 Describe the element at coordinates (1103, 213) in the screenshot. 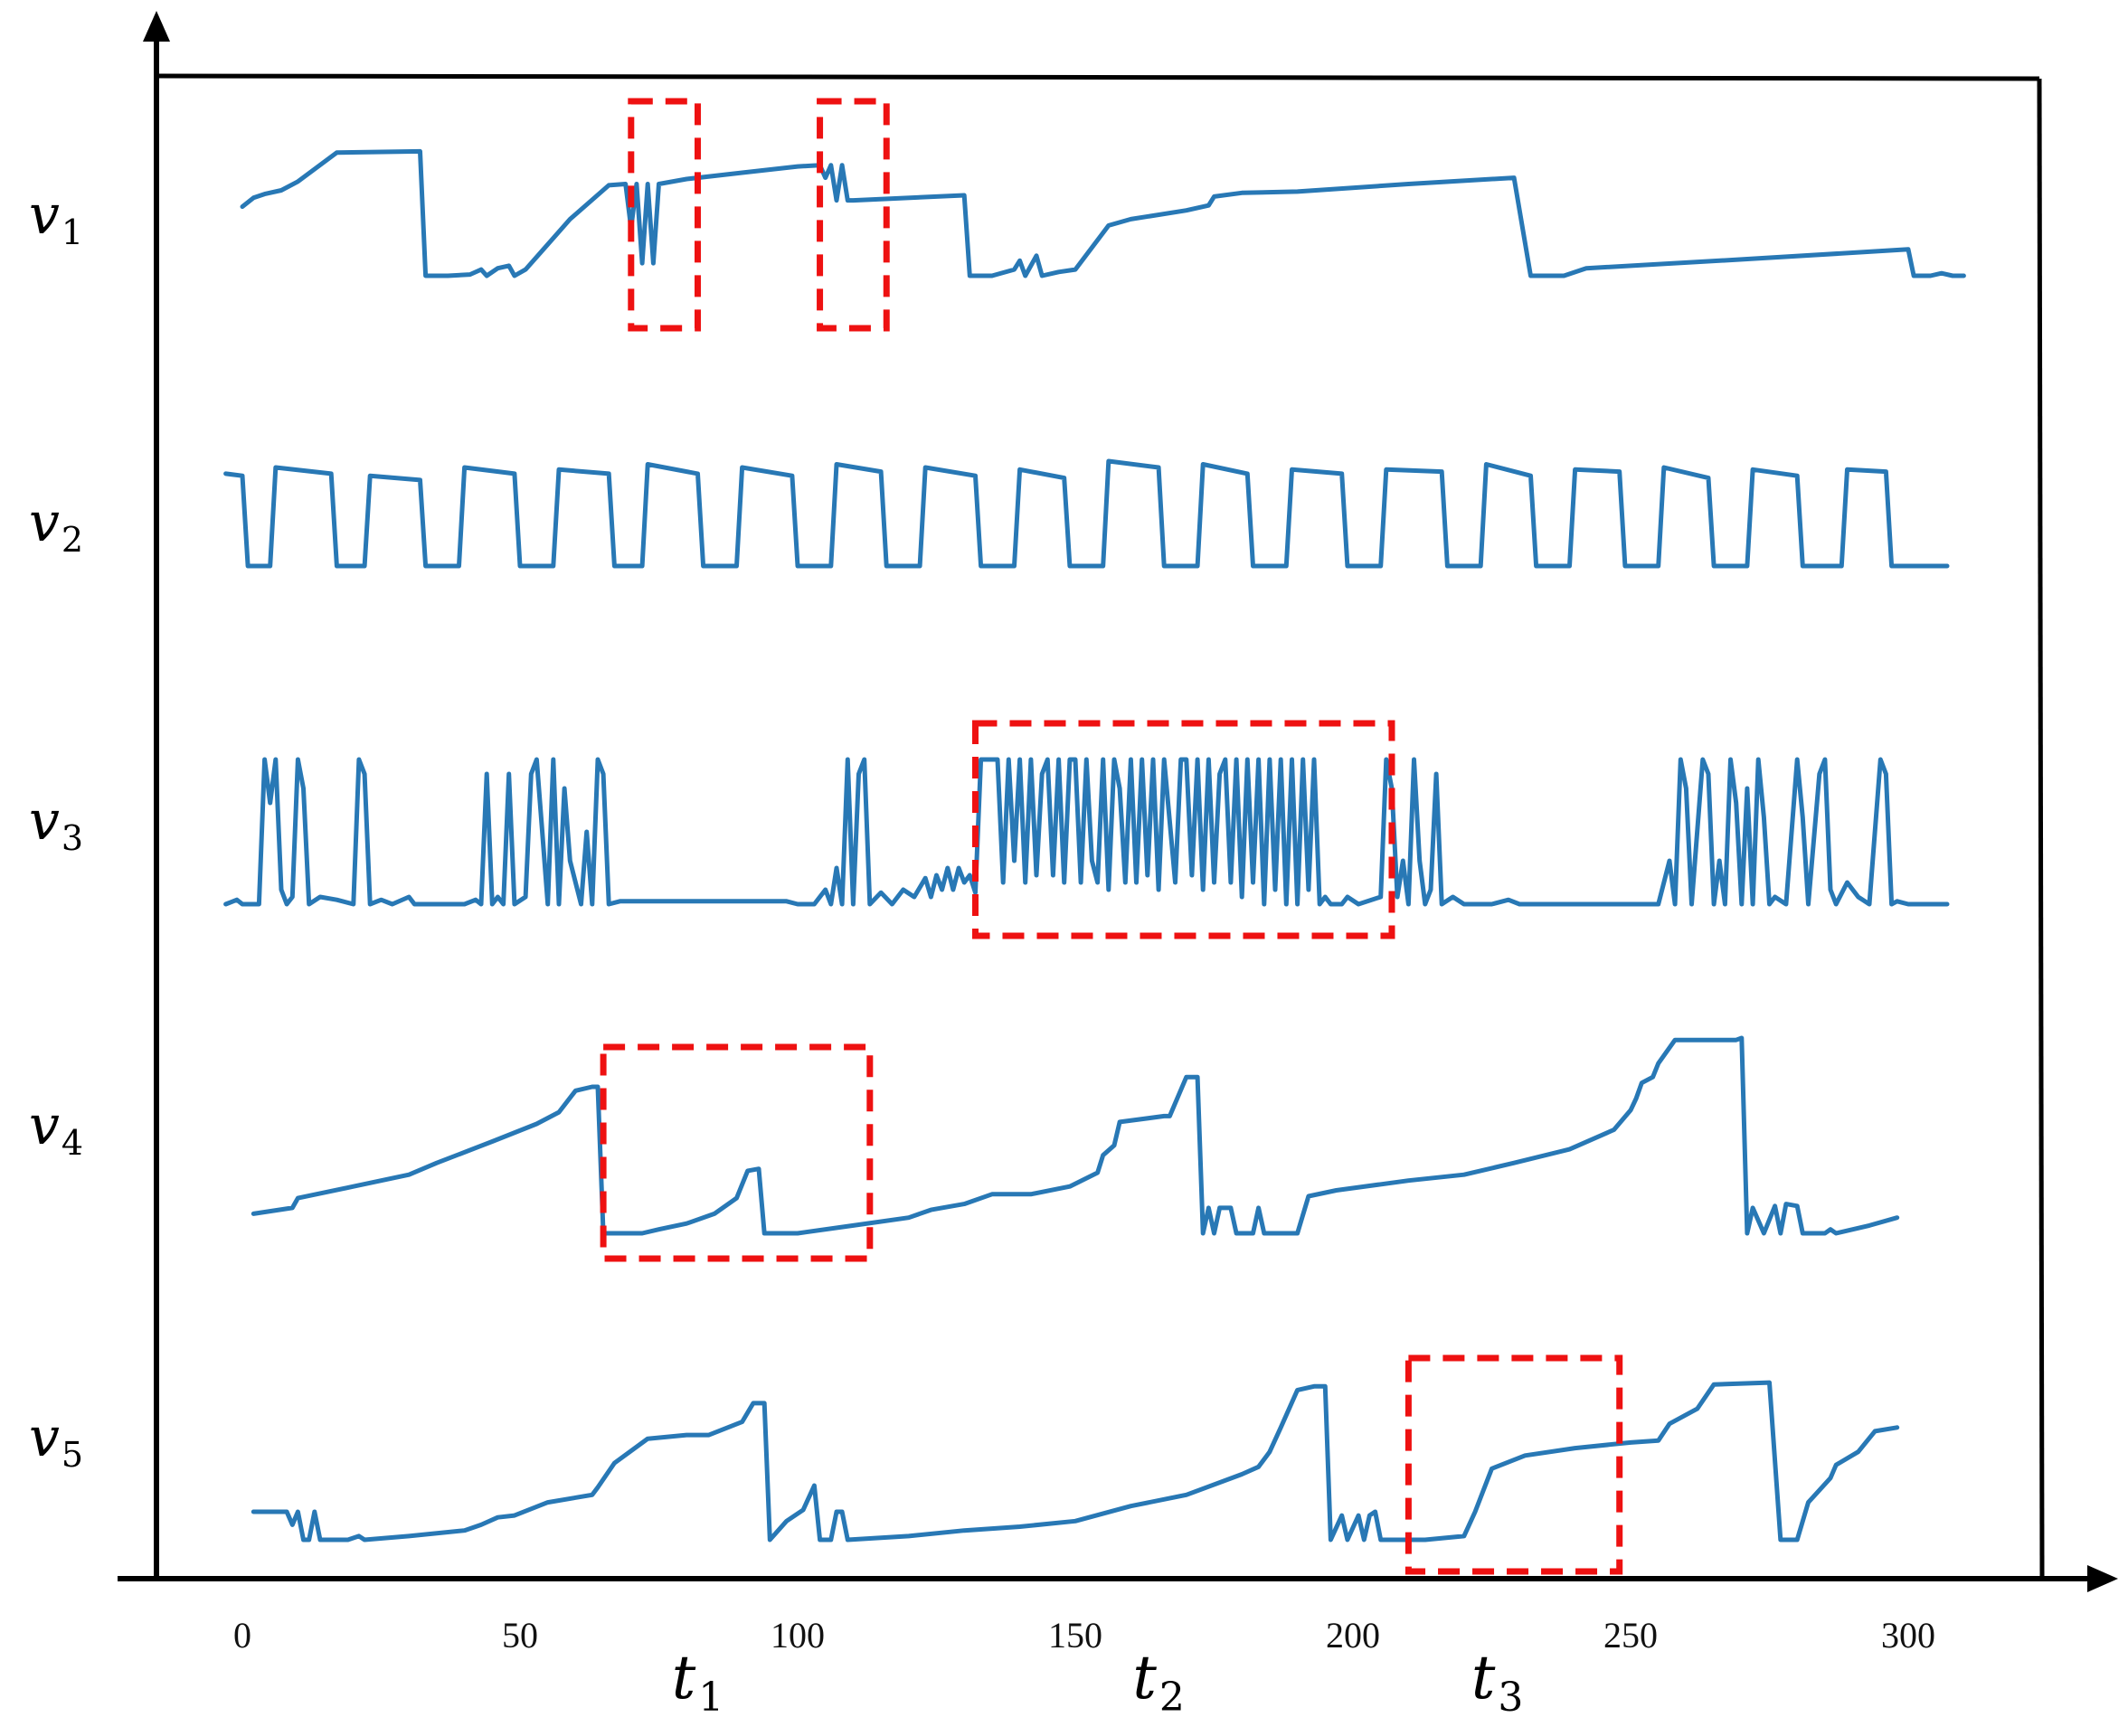

I see `series-line-v1` at that location.